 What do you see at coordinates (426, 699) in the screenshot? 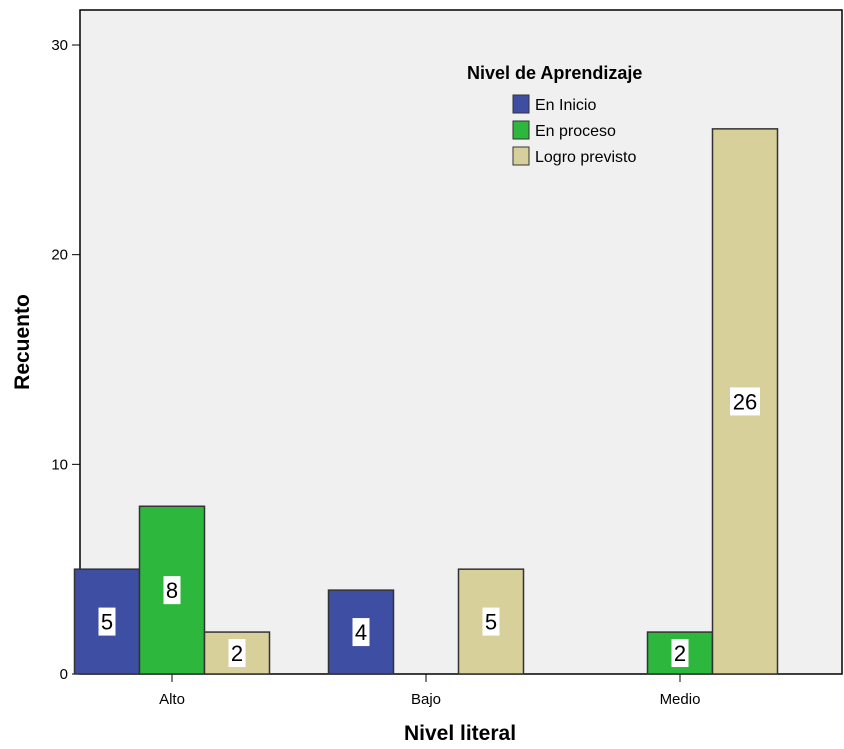
I see `x-tick-label: Bajo` at bounding box center [426, 699].